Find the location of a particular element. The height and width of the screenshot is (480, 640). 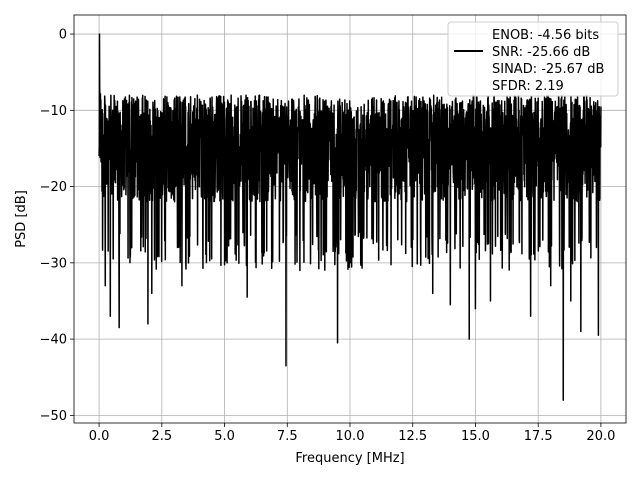

legend-entry: SNR: -25.66 dB is located at coordinates (541, 52).